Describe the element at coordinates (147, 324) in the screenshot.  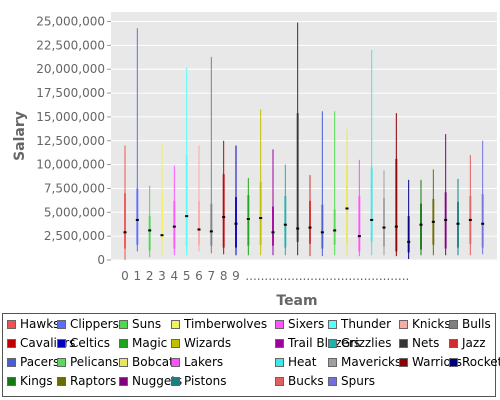
I see `legend-label: Suns` at that location.